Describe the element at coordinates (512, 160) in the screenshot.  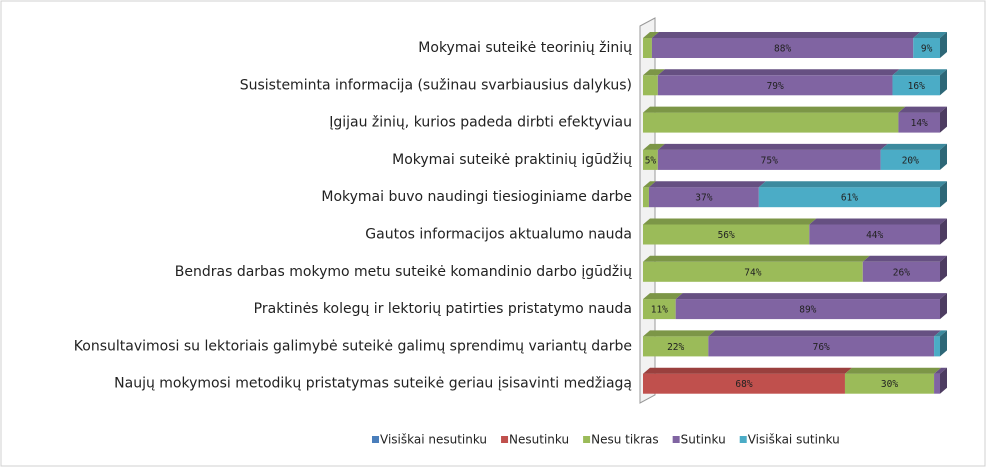
I see `category-label: Mokymai suteikė praktinių igūdžių` at that location.